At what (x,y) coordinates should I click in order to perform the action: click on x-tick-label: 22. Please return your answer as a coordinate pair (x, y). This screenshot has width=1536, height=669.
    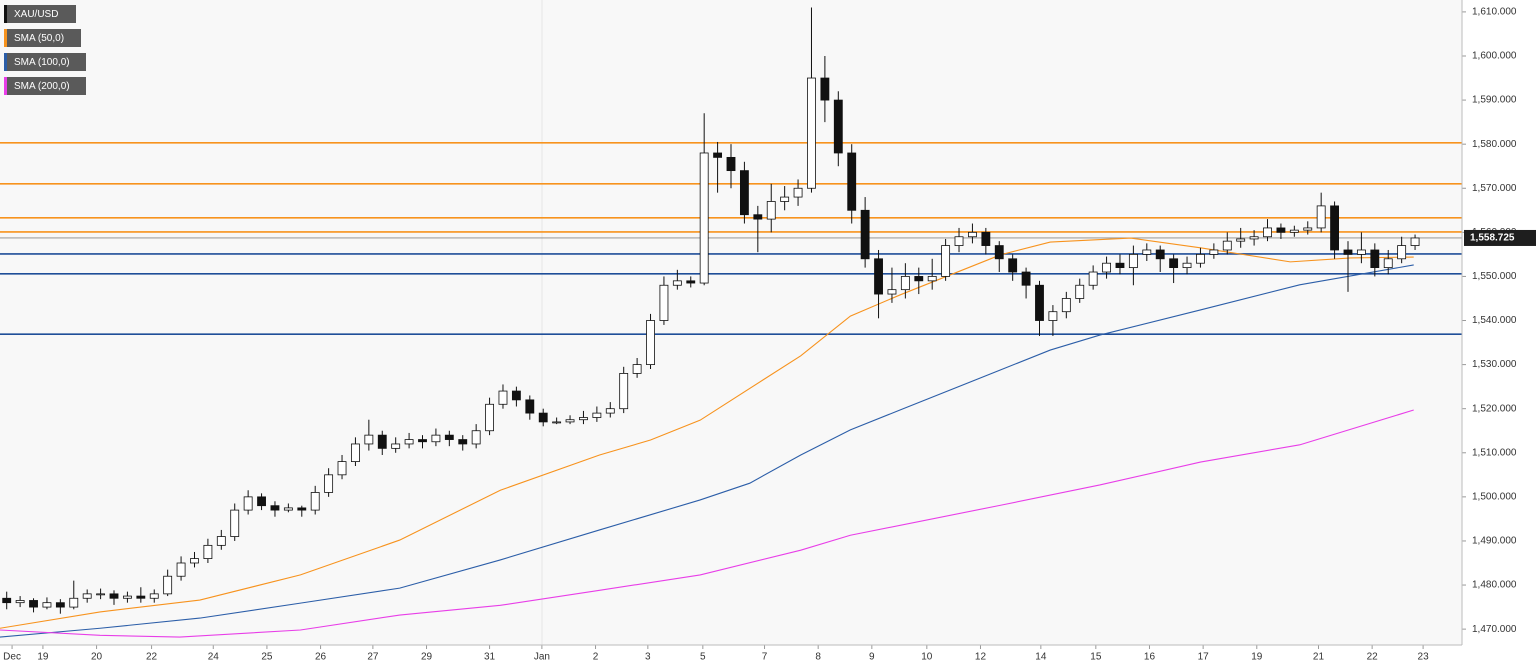
    Looking at the image, I should click on (1373, 657).